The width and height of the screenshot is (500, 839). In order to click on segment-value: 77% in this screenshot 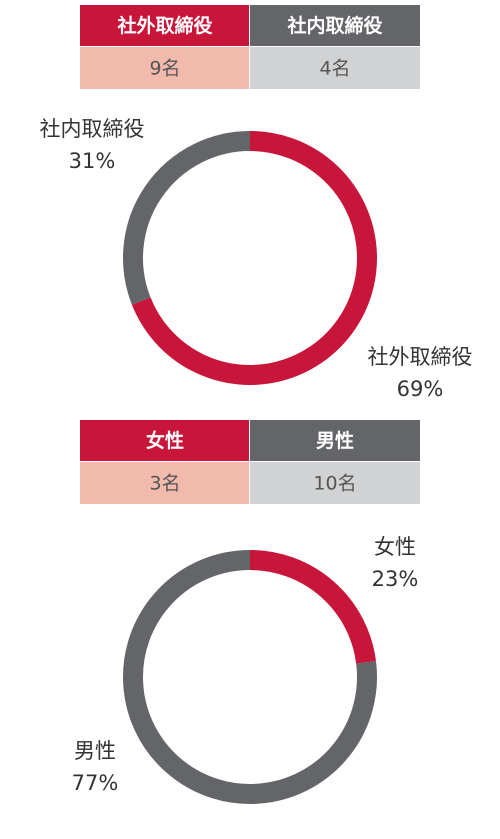, I will do `click(95, 783)`.